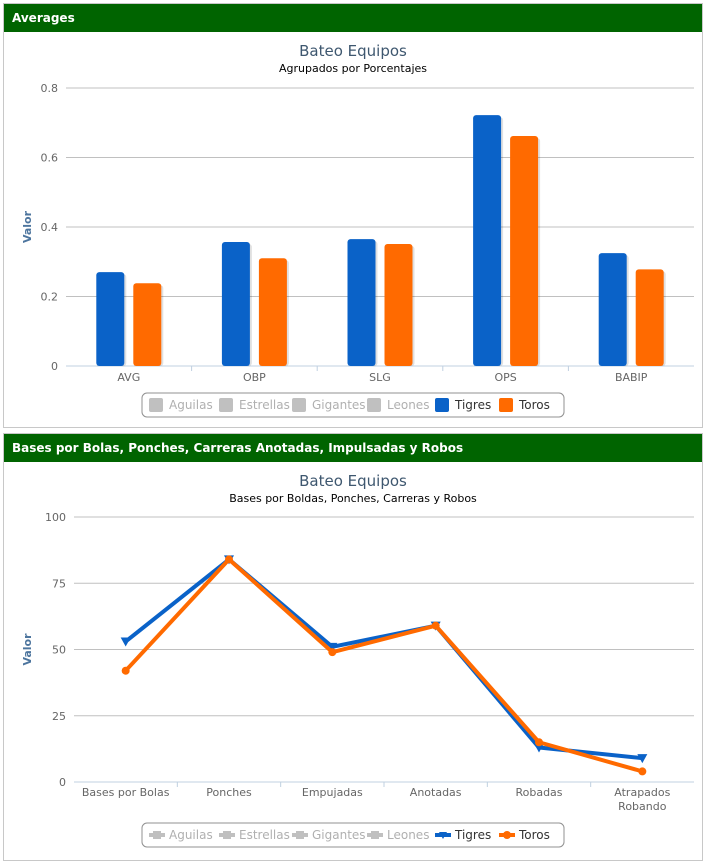  What do you see at coordinates (128, 377) in the screenshot?
I see `x-tick-label: AVG` at bounding box center [128, 377].